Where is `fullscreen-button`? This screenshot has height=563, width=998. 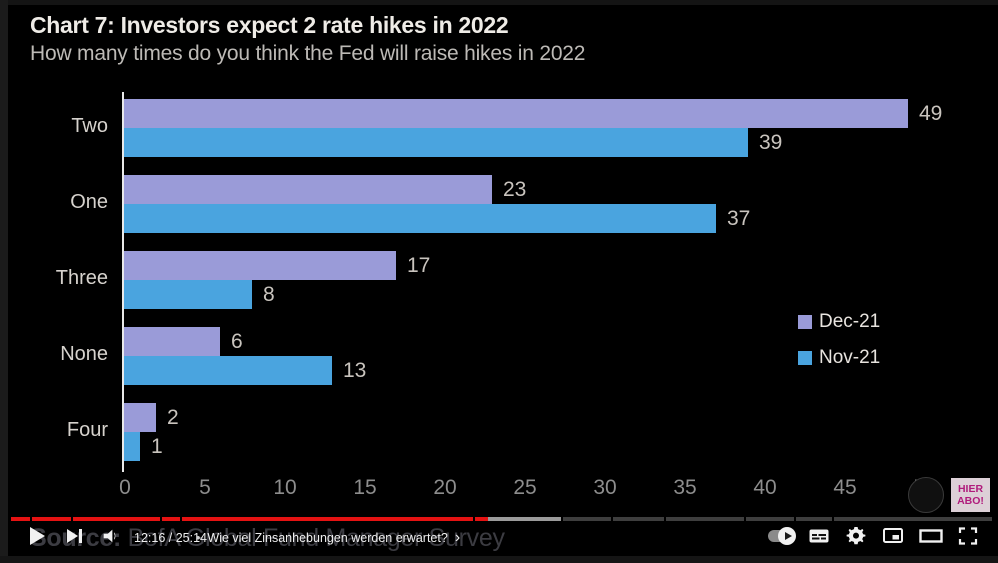
fullscreen-button is located at coordinates (968, 536).